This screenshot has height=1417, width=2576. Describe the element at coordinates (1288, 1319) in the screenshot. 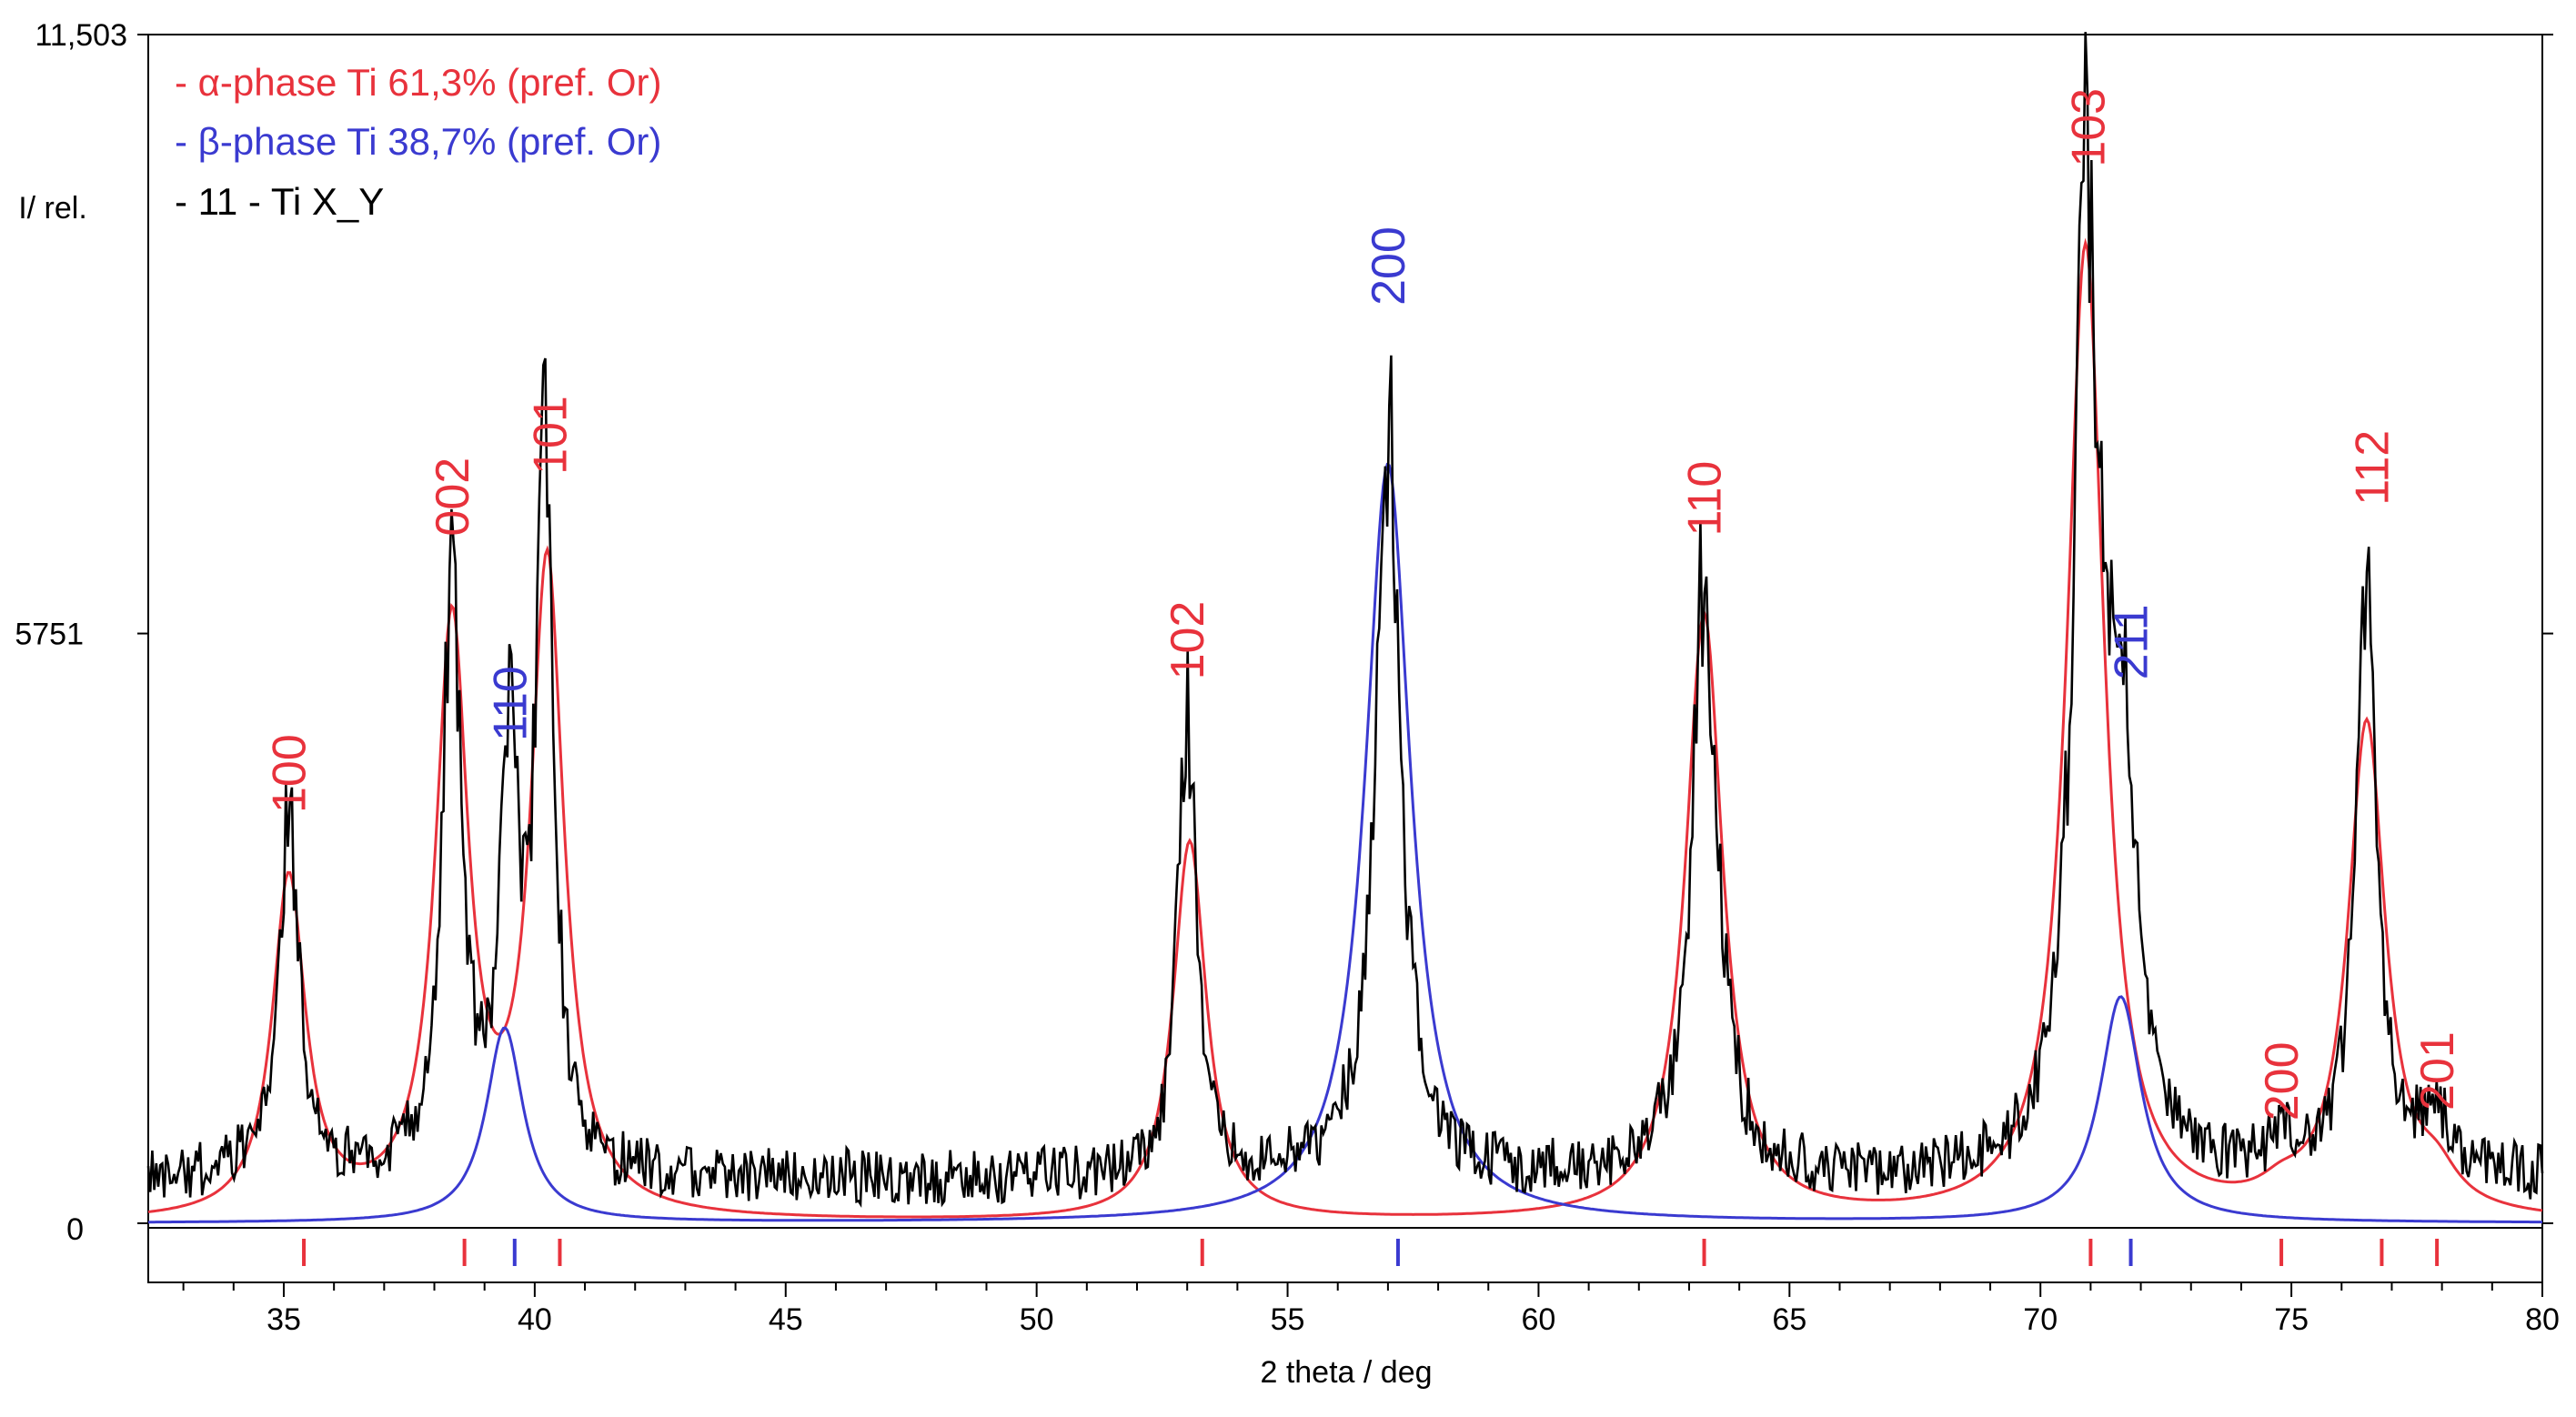

I see `x-tick-label: 55` at that location.